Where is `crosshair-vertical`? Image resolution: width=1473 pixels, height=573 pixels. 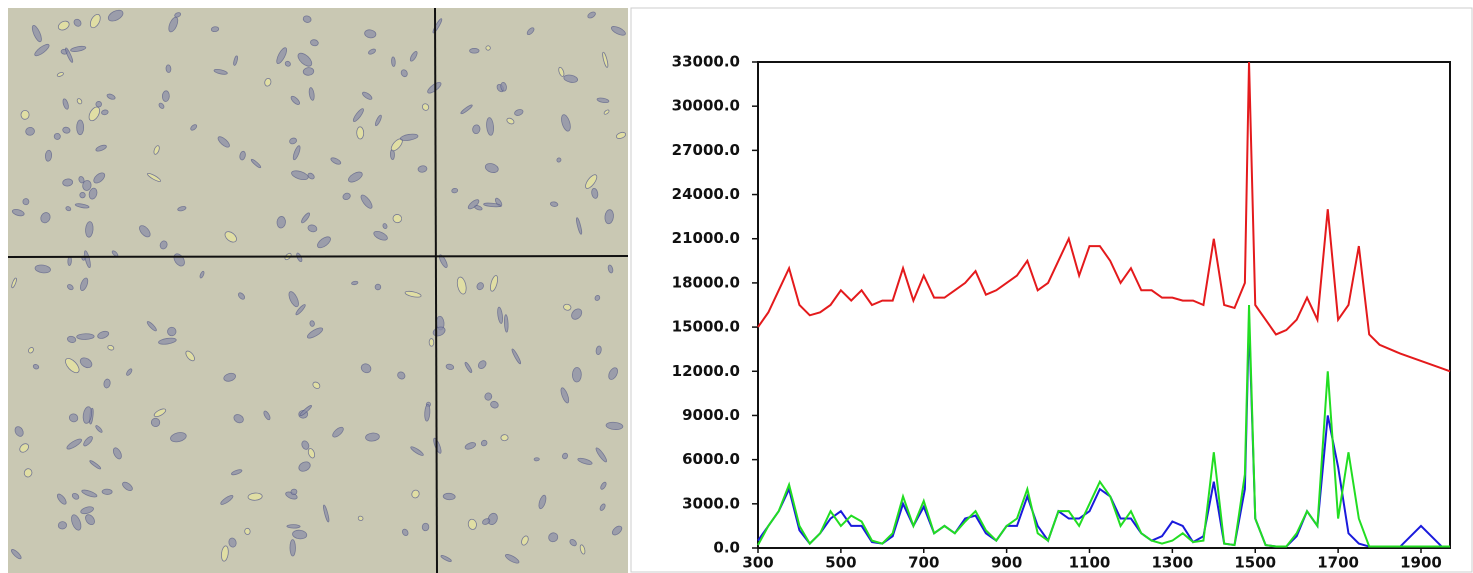 crosshair-vertical is located at coordinates (436, 290).